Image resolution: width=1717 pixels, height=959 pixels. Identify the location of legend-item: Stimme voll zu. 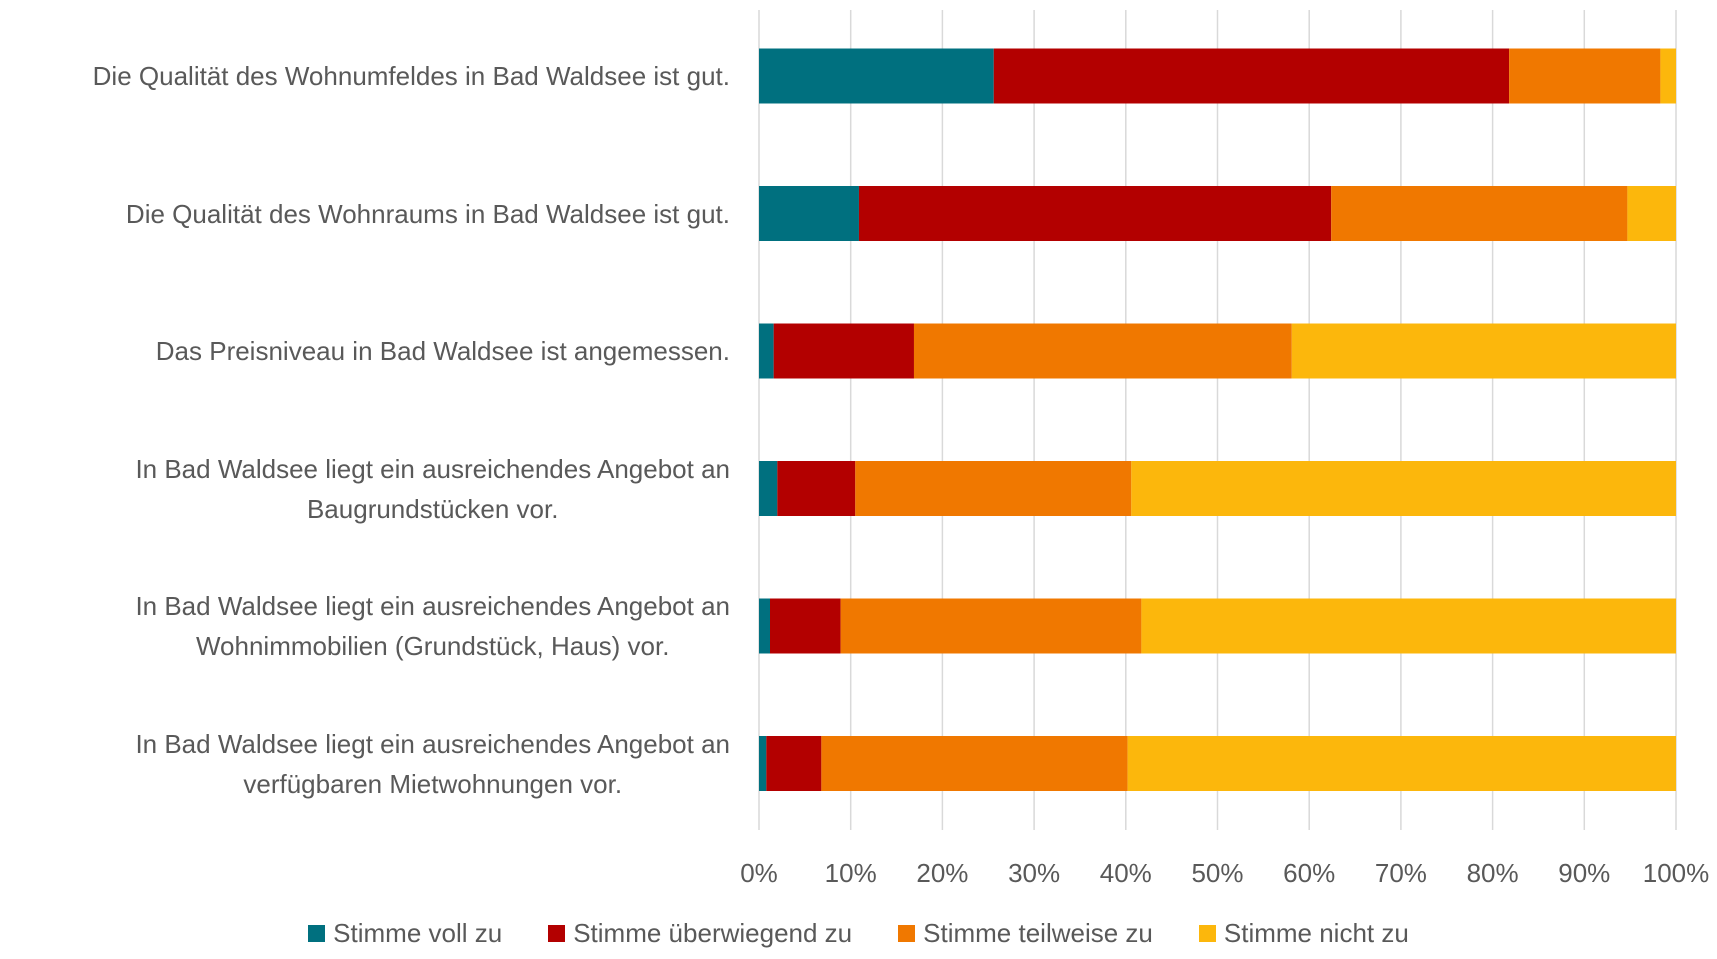
(405, 933).